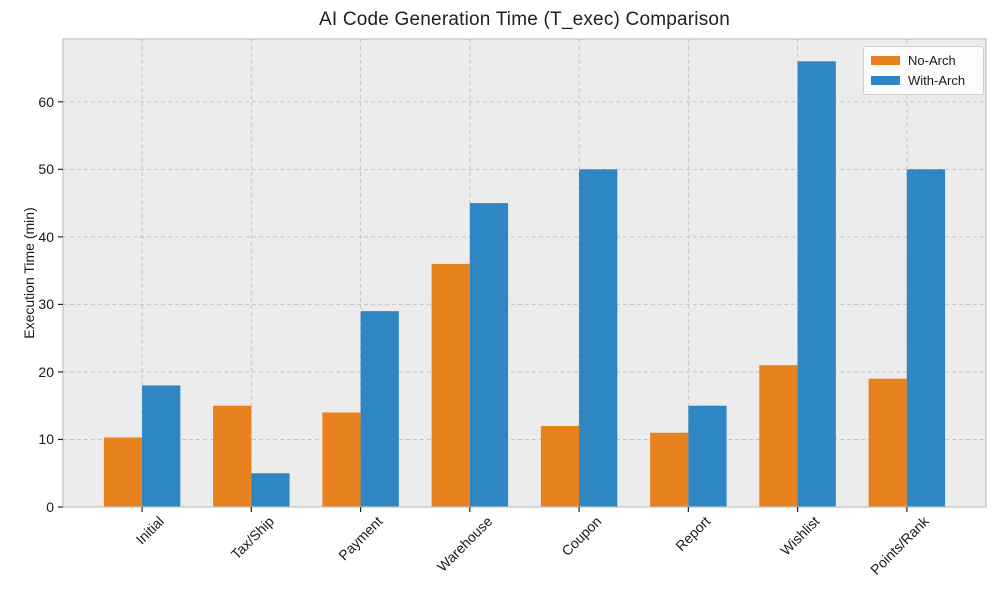 The height and width of the screenshot is (600, 1000). What do you see at coordinates (885, 80) in the screenshot?
I see `legend-swatch-with-arch-icon` at bounding box center [885, 80].